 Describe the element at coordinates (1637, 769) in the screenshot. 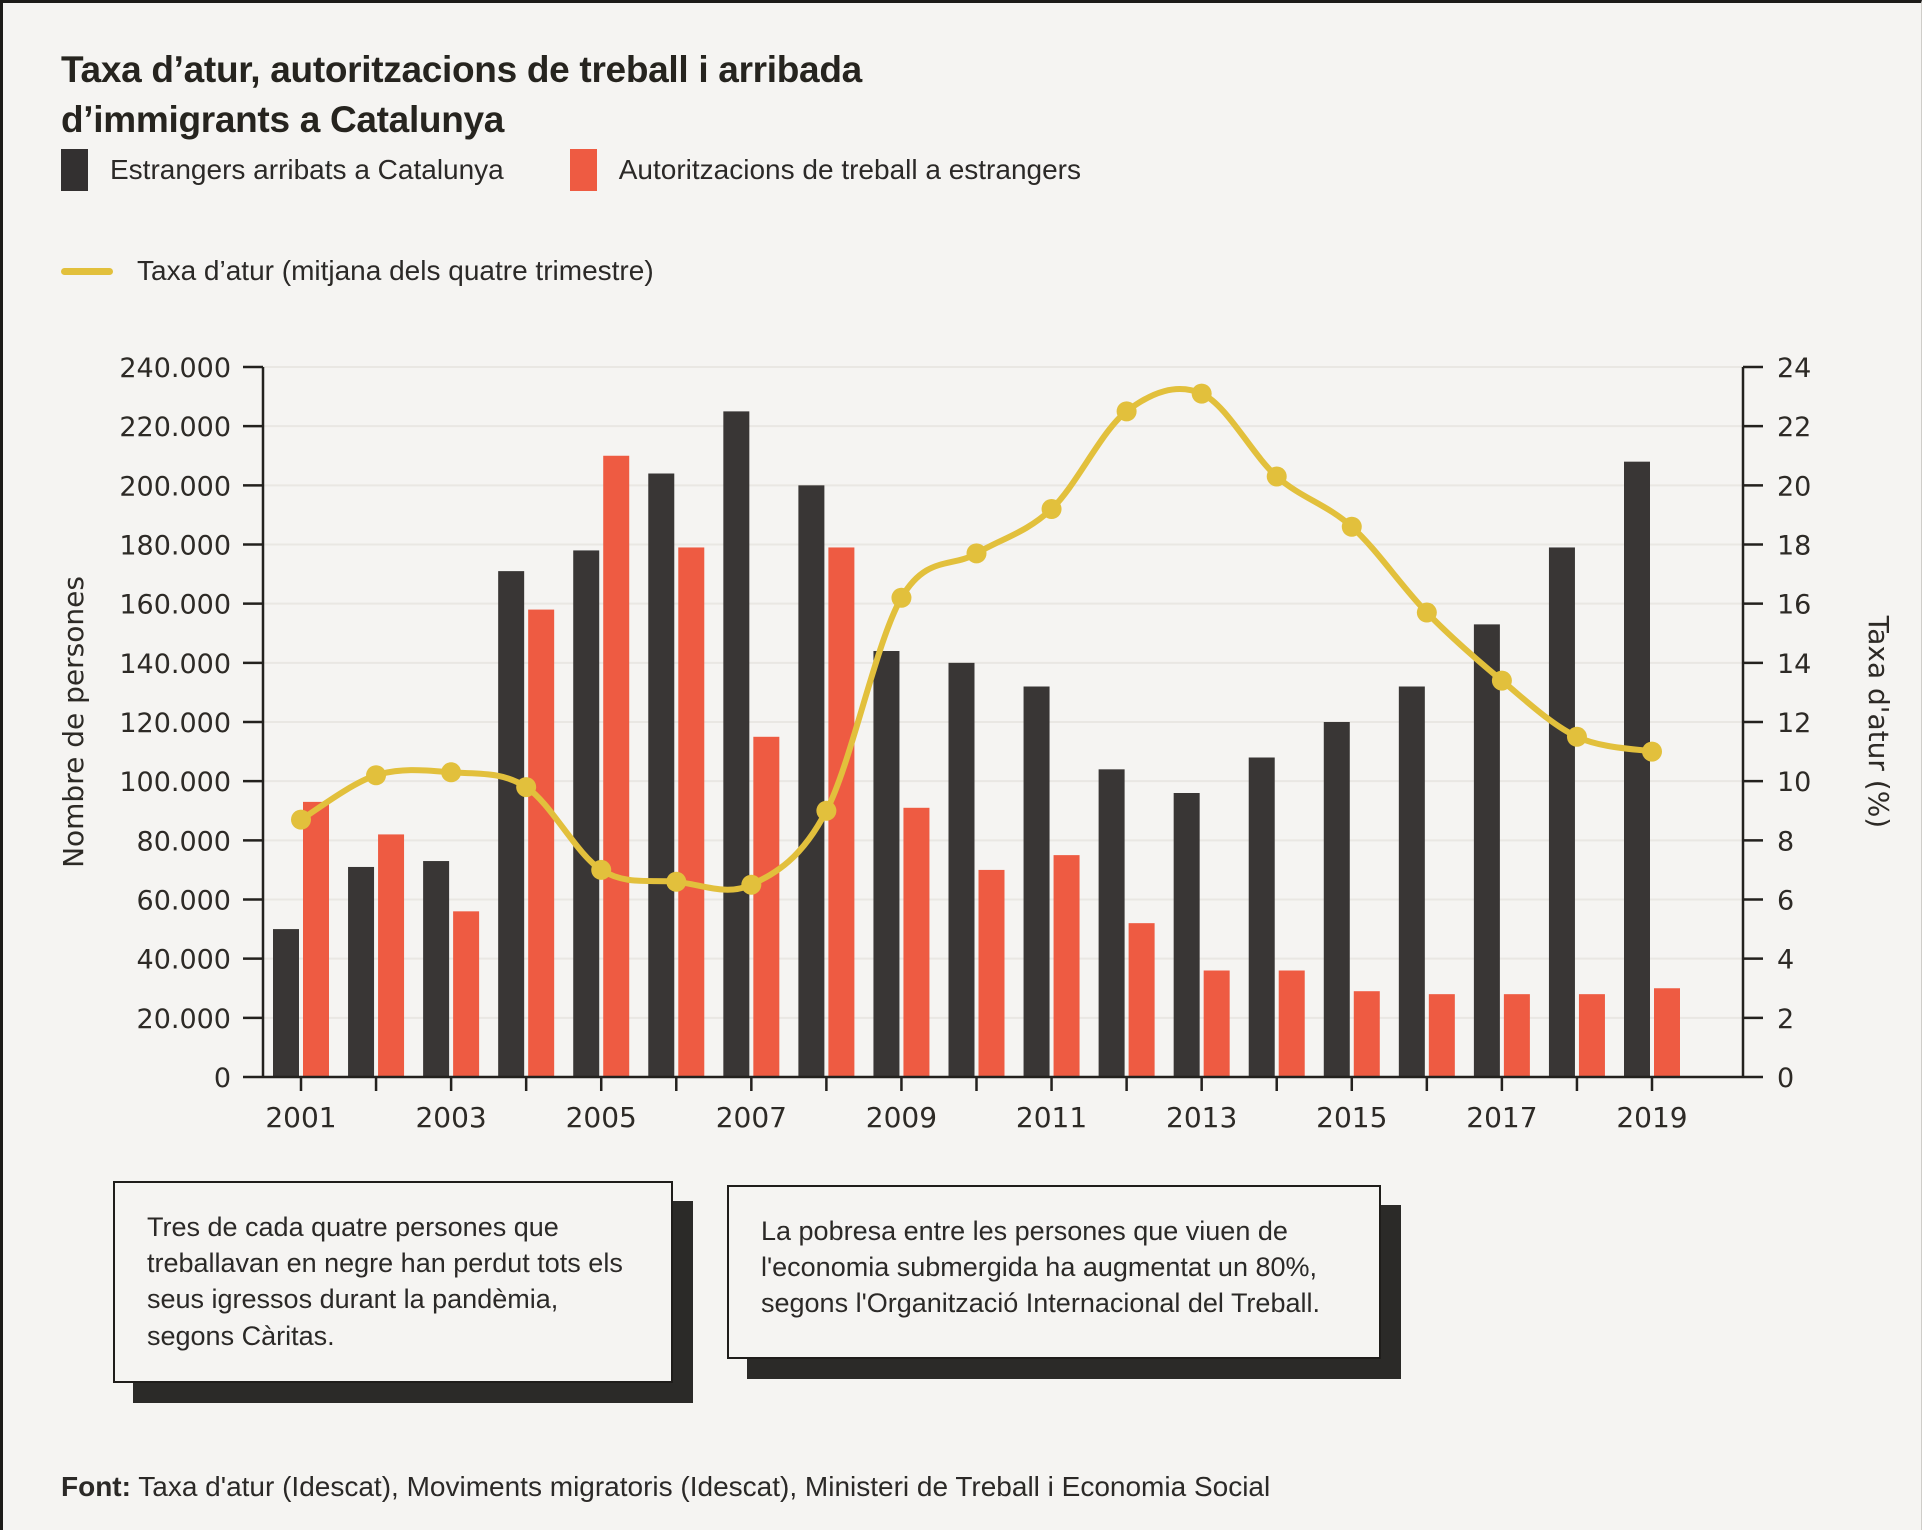

I see `bar-estrangers-2019` at that location.